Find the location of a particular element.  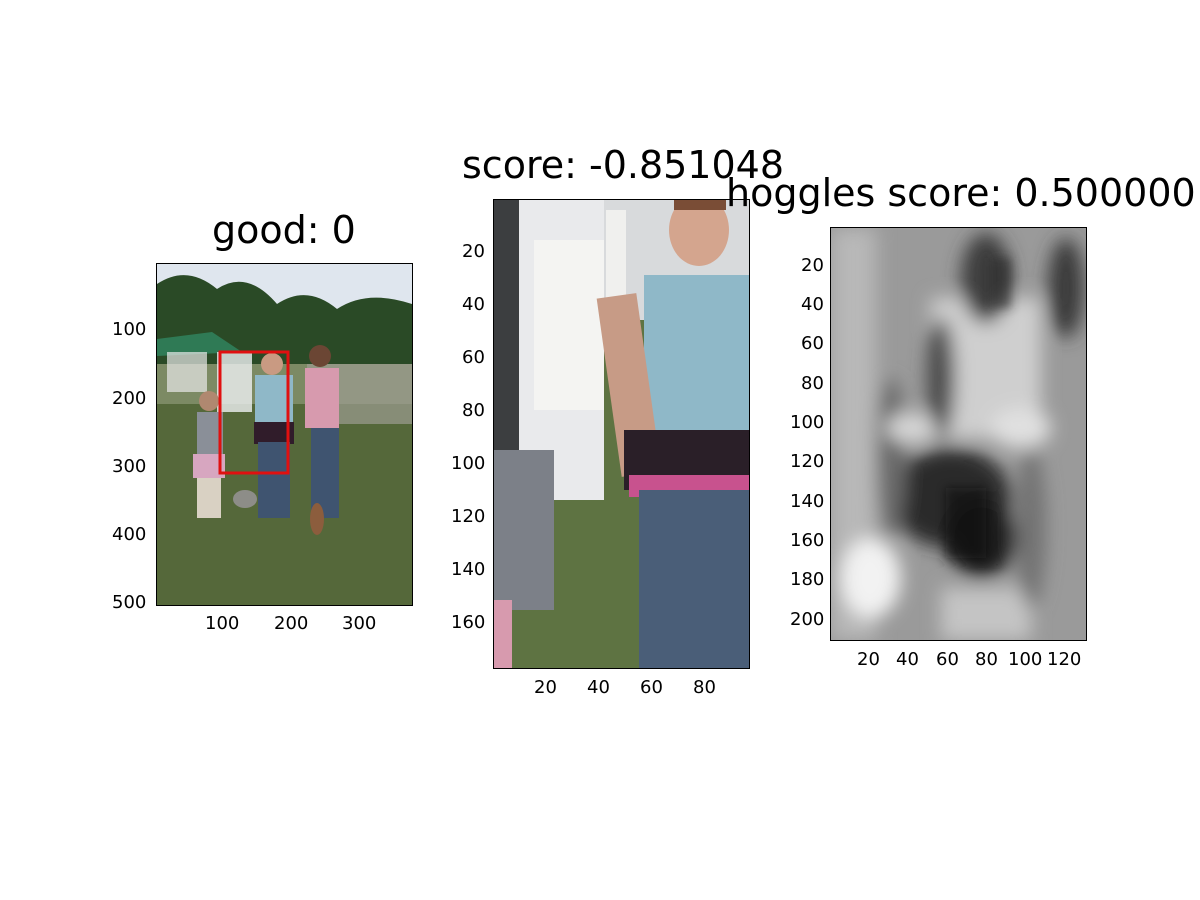

panel3-yticklabel: 80 is located at coordinates (812, 383).